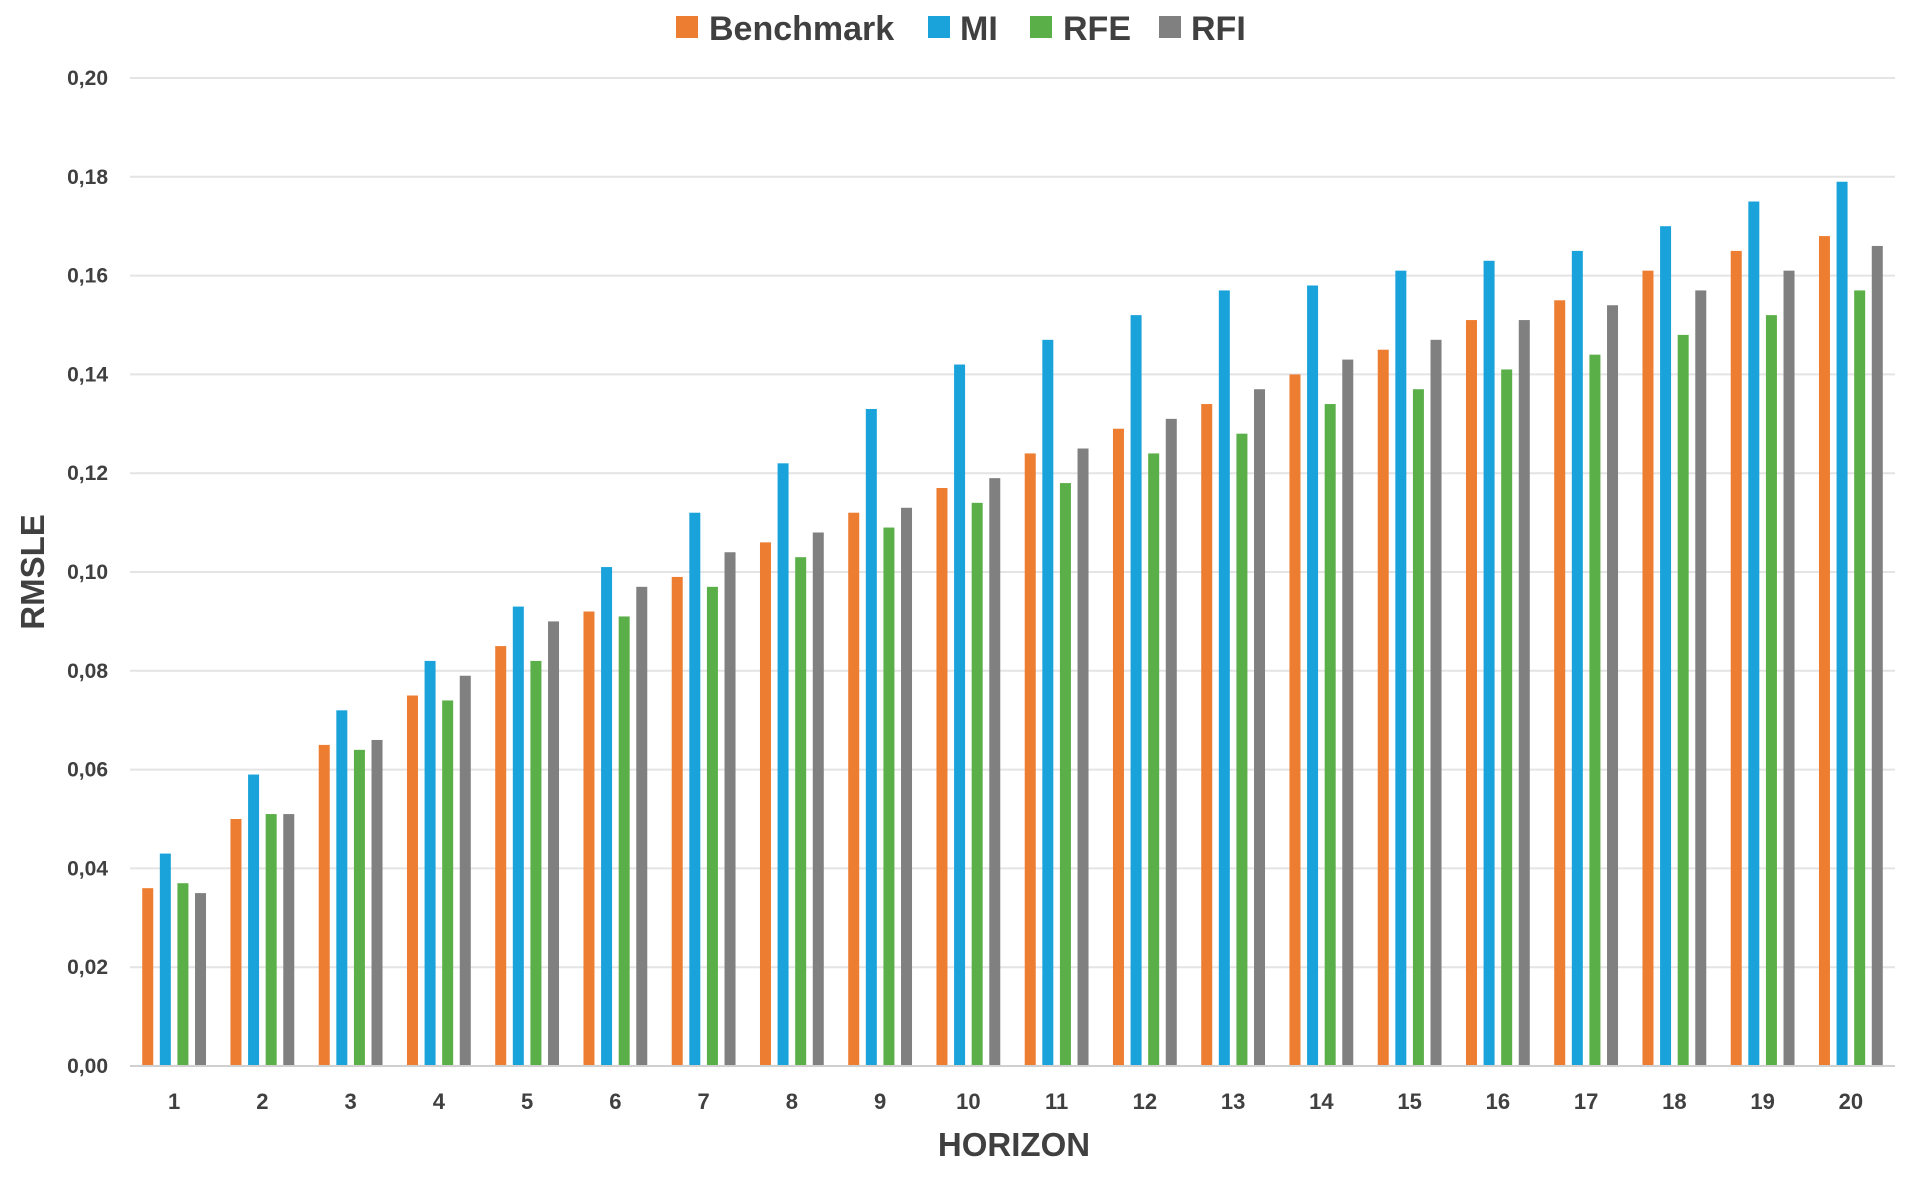 The image size is (1905, 1180). What do you see at coordinates (1015, 1101) in the screenshot?
I see `x-axis-ticks: 1 2 3 4 5 6 7 8 9 10 11 12 13 14 15 16 17 18 19 20` at bounding box center [1015, 1101].